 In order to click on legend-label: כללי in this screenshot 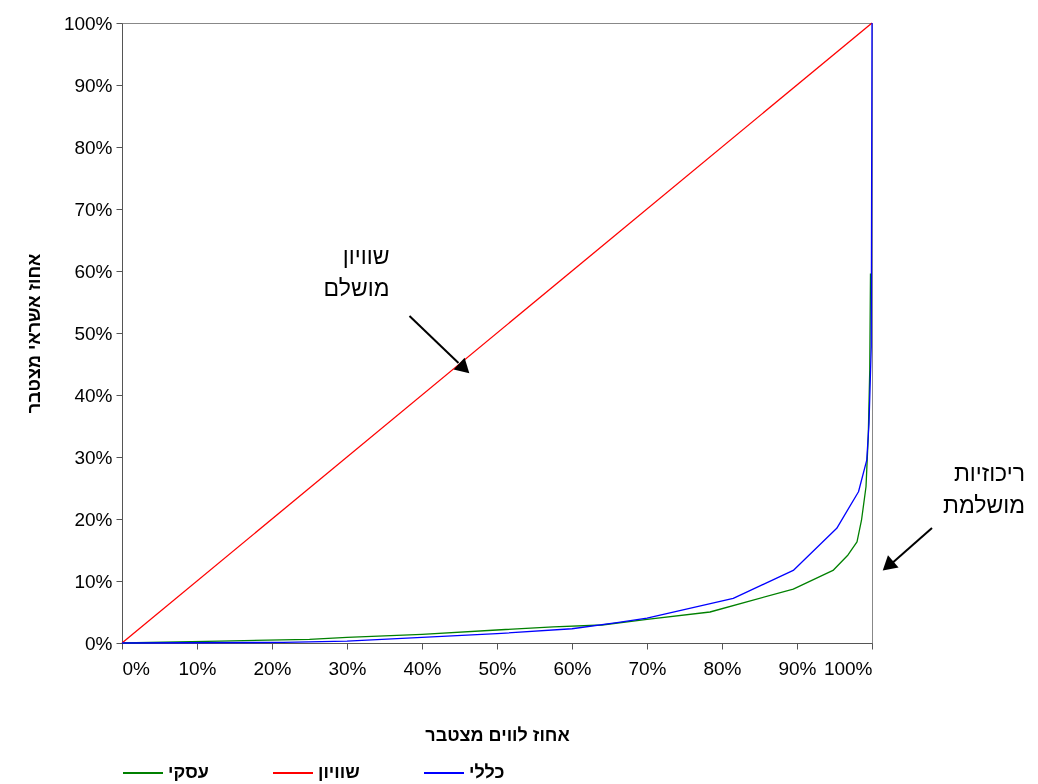, I will do `click(487, 772)`.